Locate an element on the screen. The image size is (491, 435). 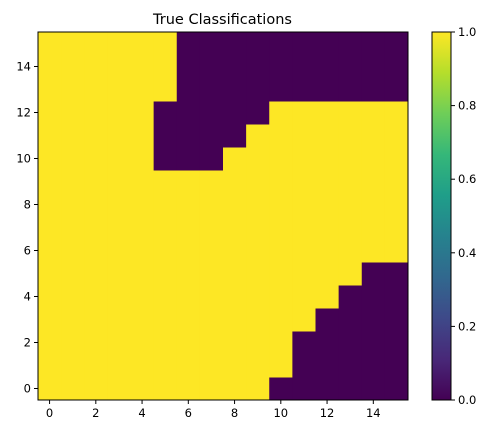
colorbar-tick-label: 0.8 is located at coordinates (467, 106).